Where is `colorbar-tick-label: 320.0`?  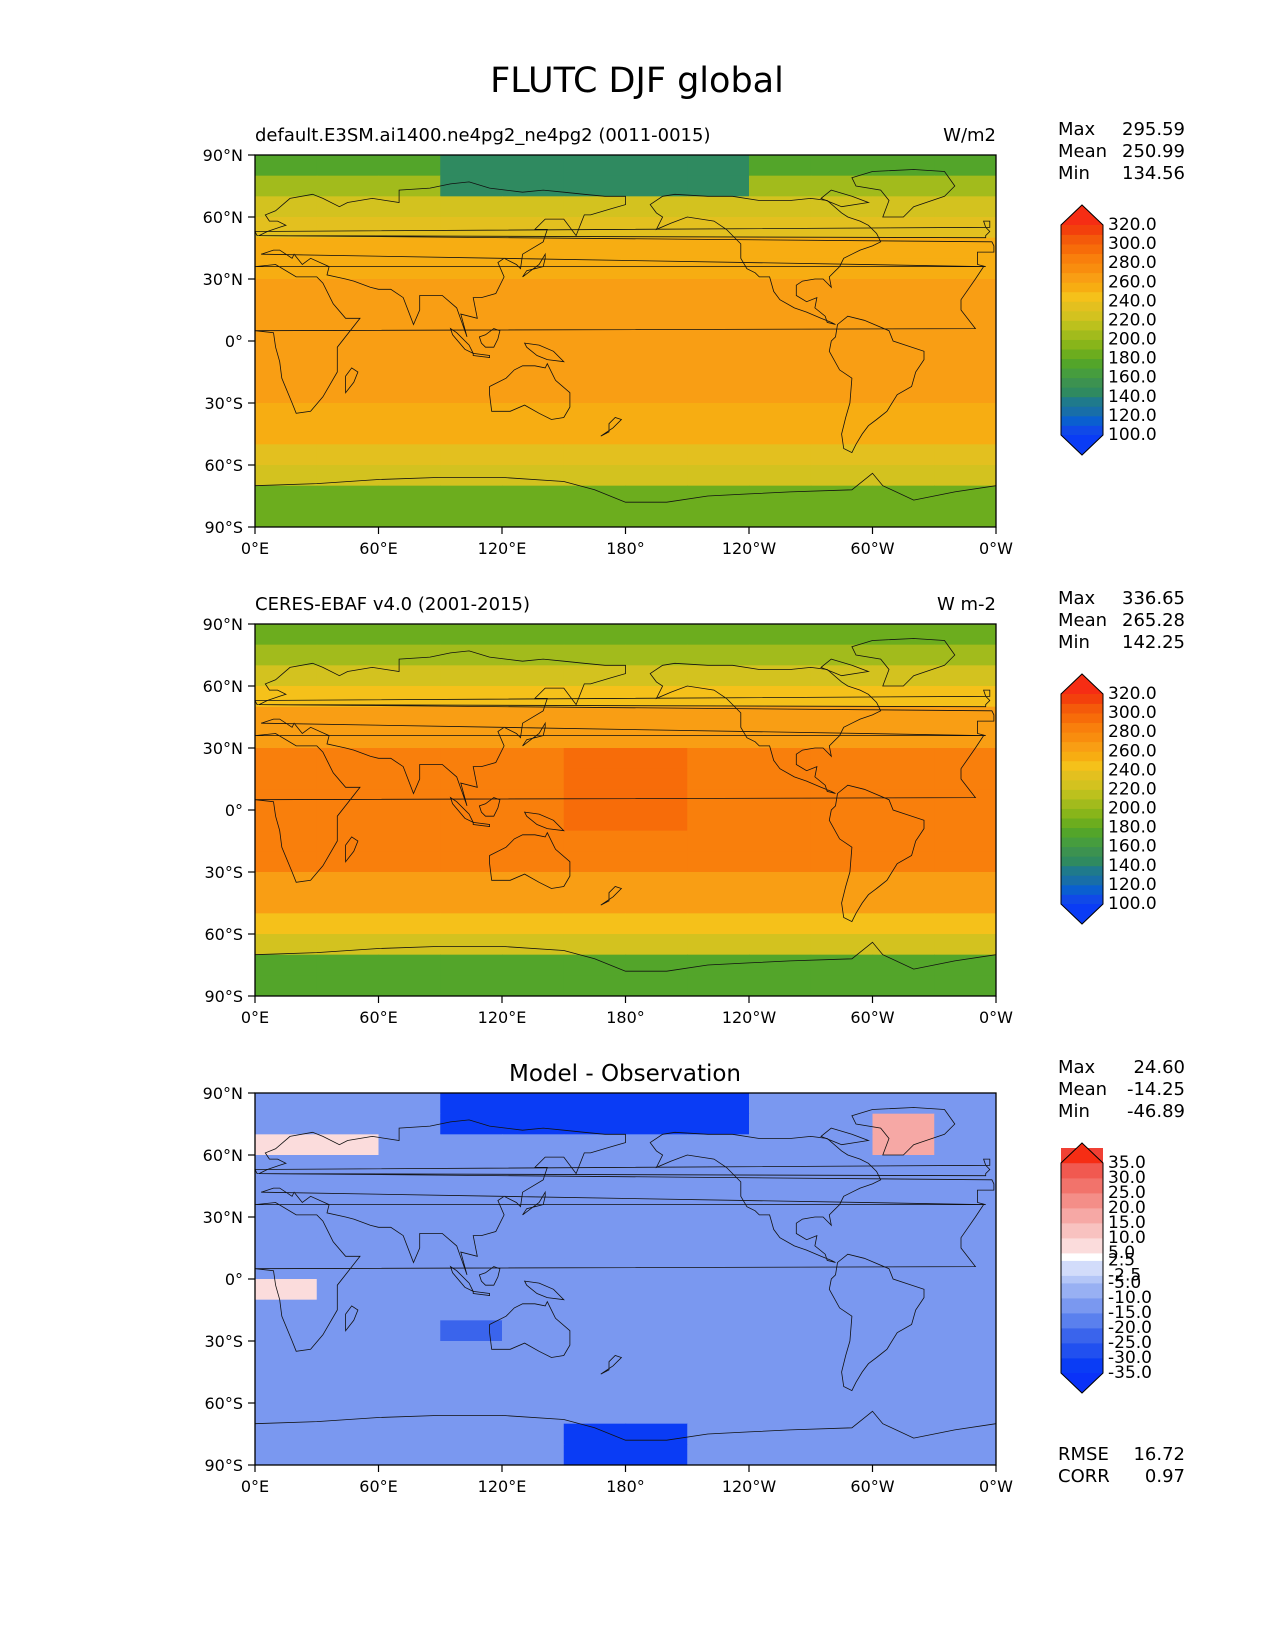 colorbar-tick-label: 320.0 is located at coordinates (1132, 225).